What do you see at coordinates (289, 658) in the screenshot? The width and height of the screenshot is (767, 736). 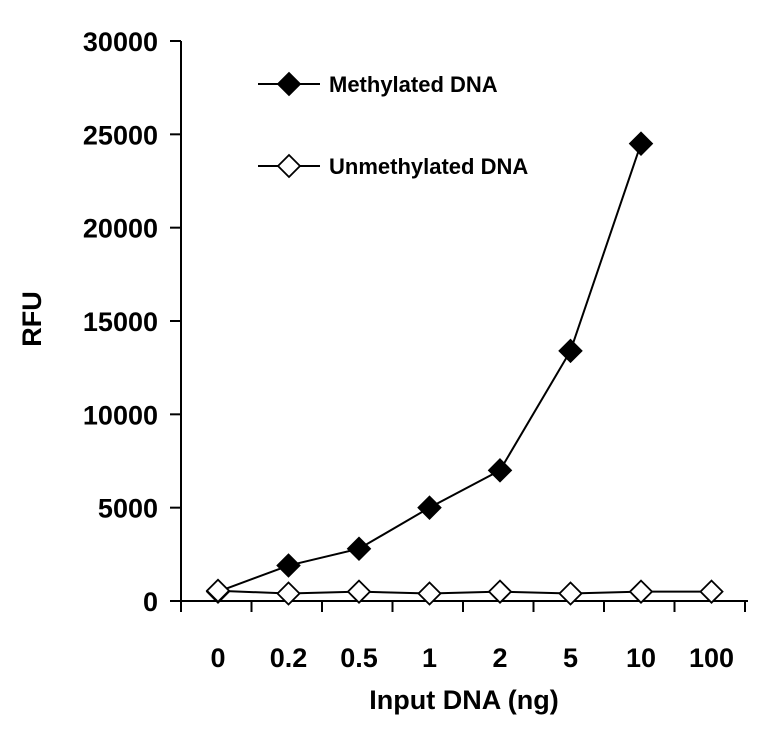 I see `x-tick-label: 0.2` at bounding box center [289, 658].